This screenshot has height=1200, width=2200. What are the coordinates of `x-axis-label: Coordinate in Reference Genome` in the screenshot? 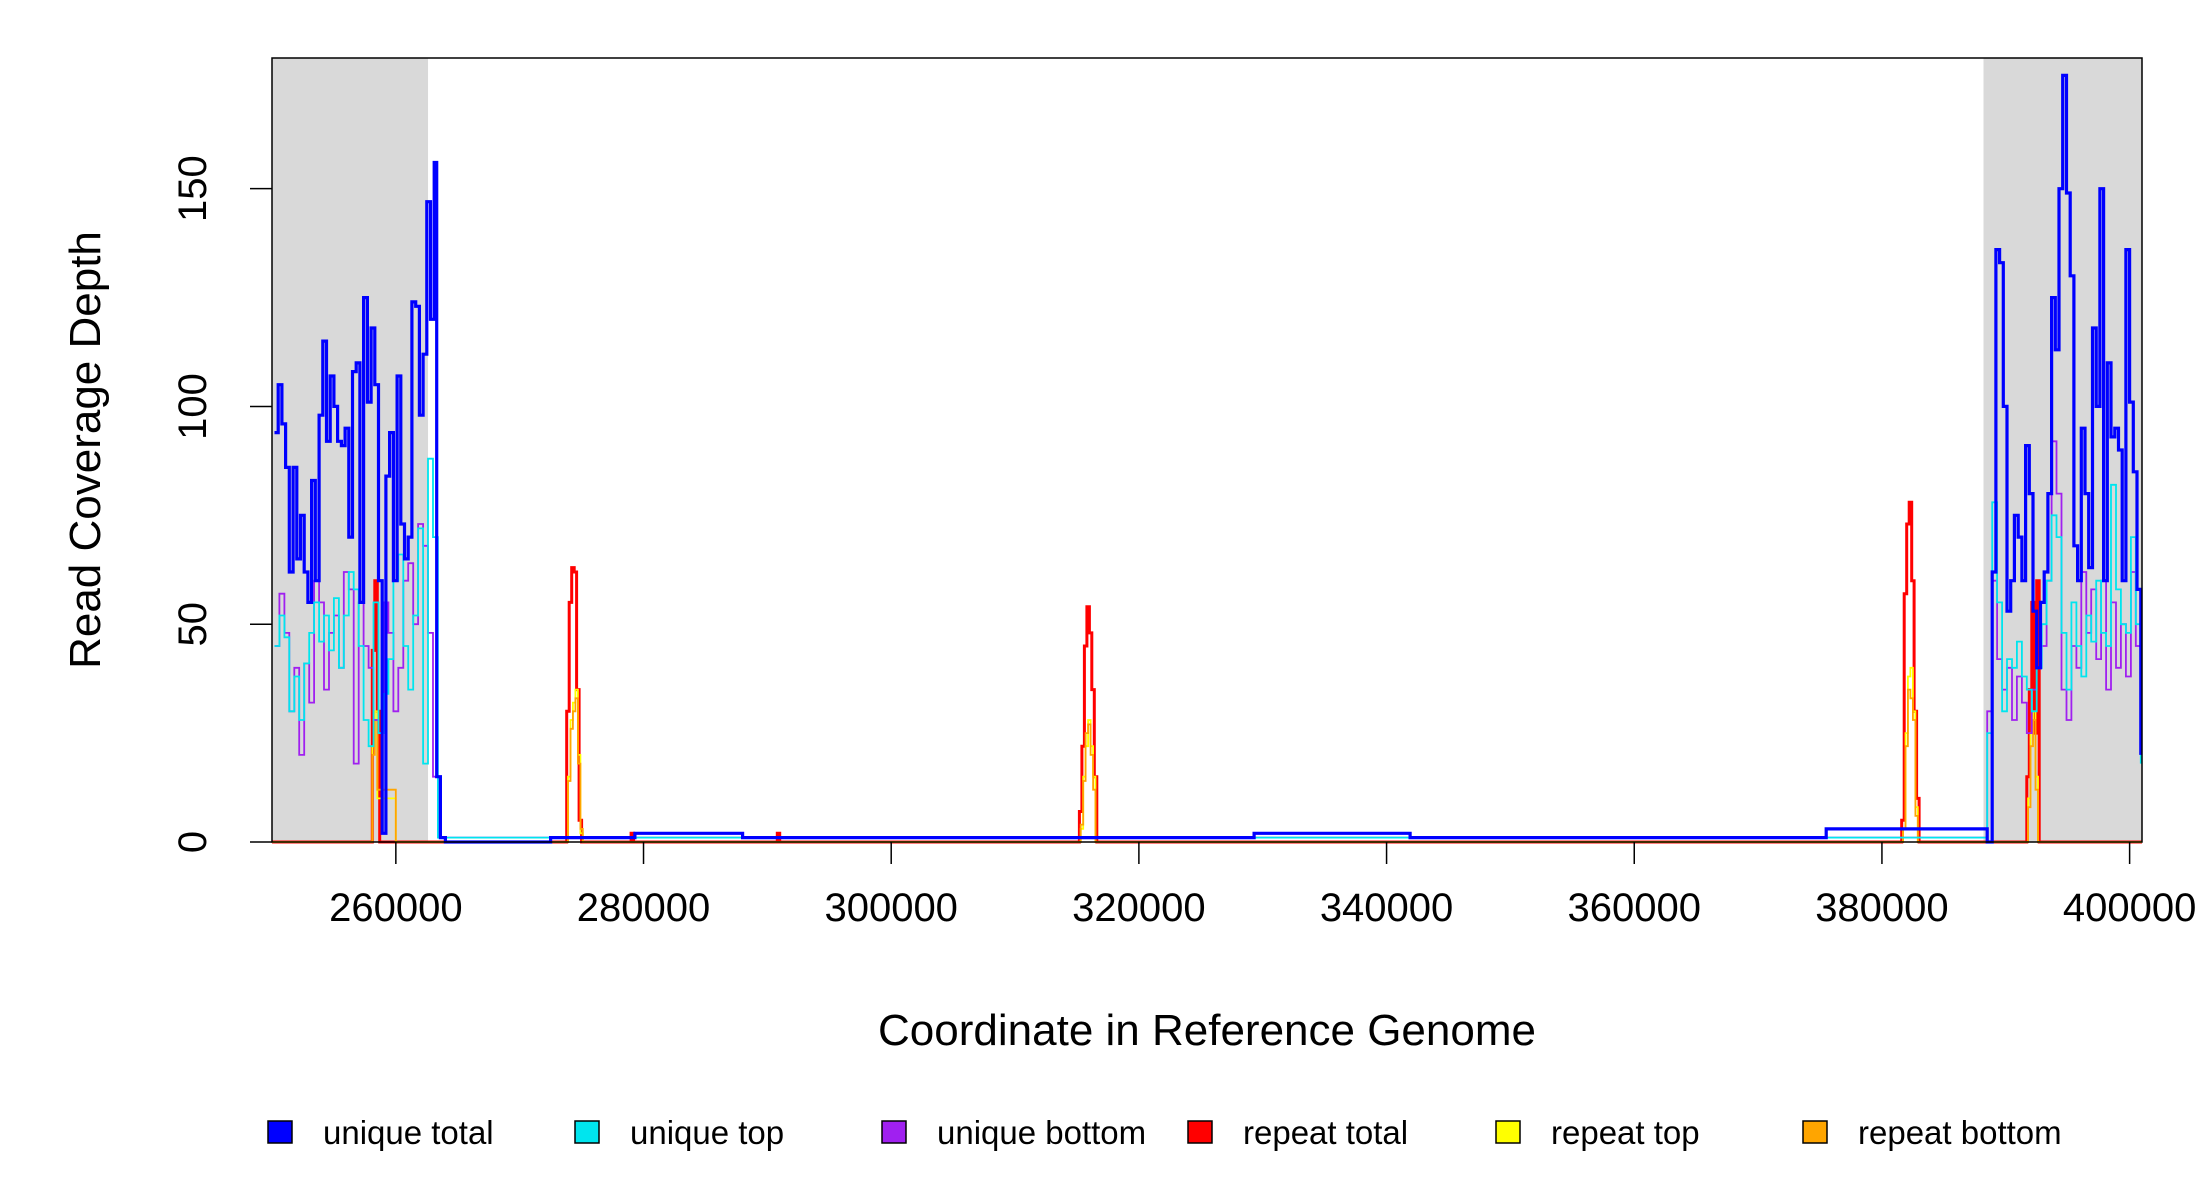 It's located at (1207, 1030).